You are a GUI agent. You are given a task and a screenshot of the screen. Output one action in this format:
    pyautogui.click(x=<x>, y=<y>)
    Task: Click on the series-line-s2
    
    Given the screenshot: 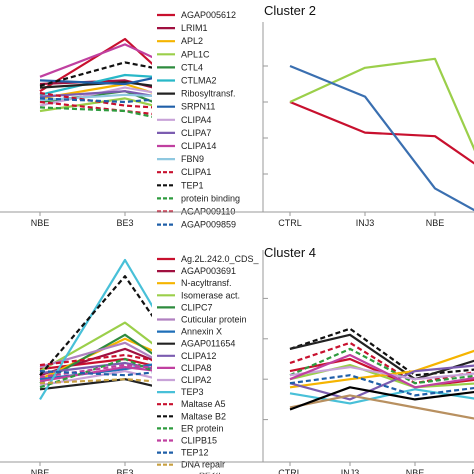 What is the action you would take?
    pyautogui.click(x=381, y=138)
    